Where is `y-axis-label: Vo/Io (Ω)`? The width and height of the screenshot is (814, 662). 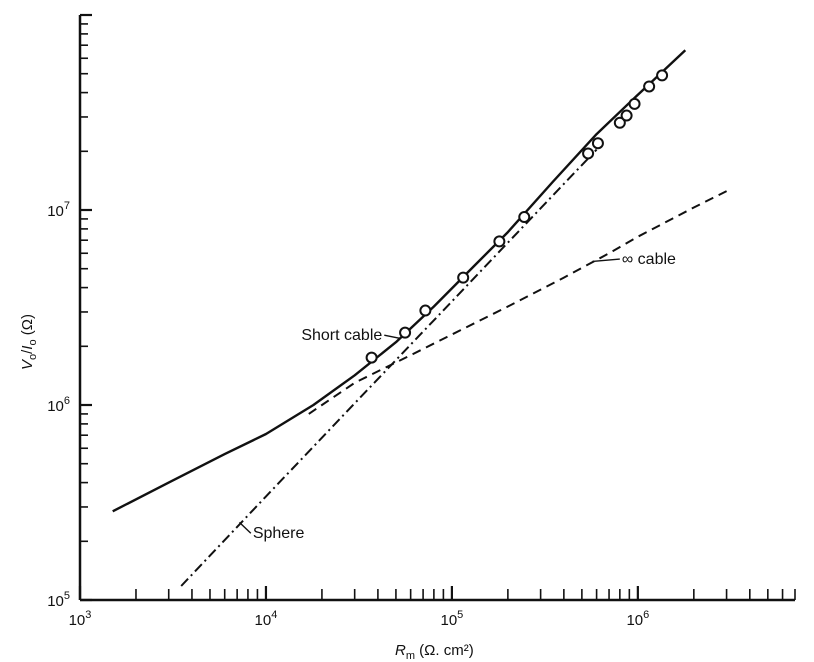
y-axis-label: Vo/Io (Ω) is located at coordinates (29, 342).